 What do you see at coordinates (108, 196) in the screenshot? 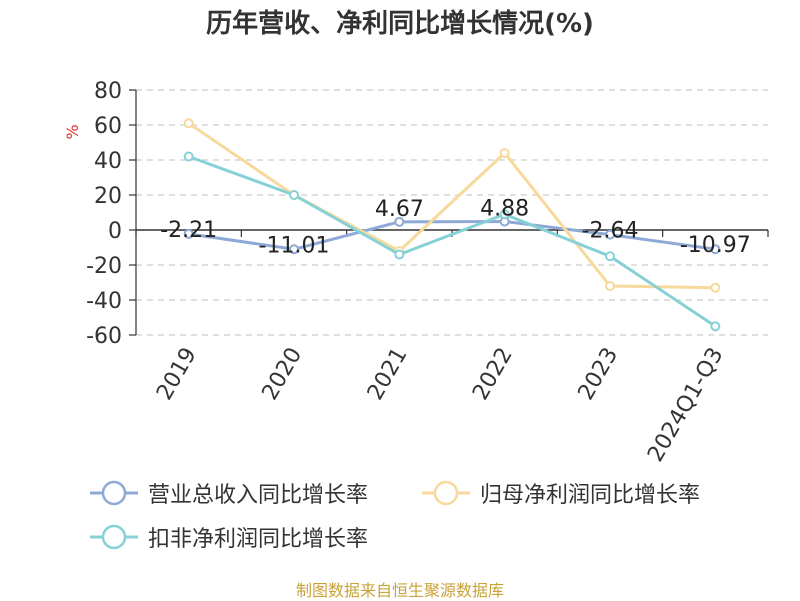
I see `y-tick-label: 20` at bounding box center [108, 196].